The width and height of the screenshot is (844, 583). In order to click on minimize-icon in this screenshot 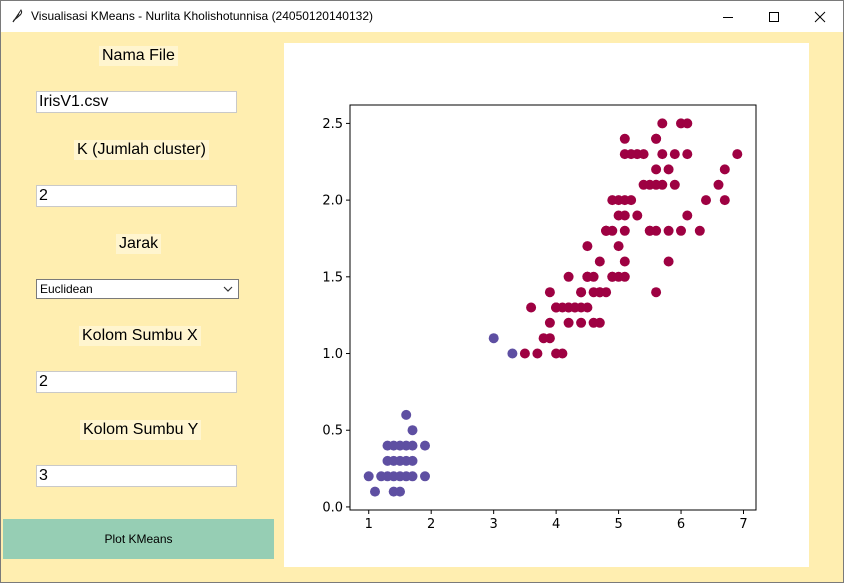, I will do `click(728, 17)`.